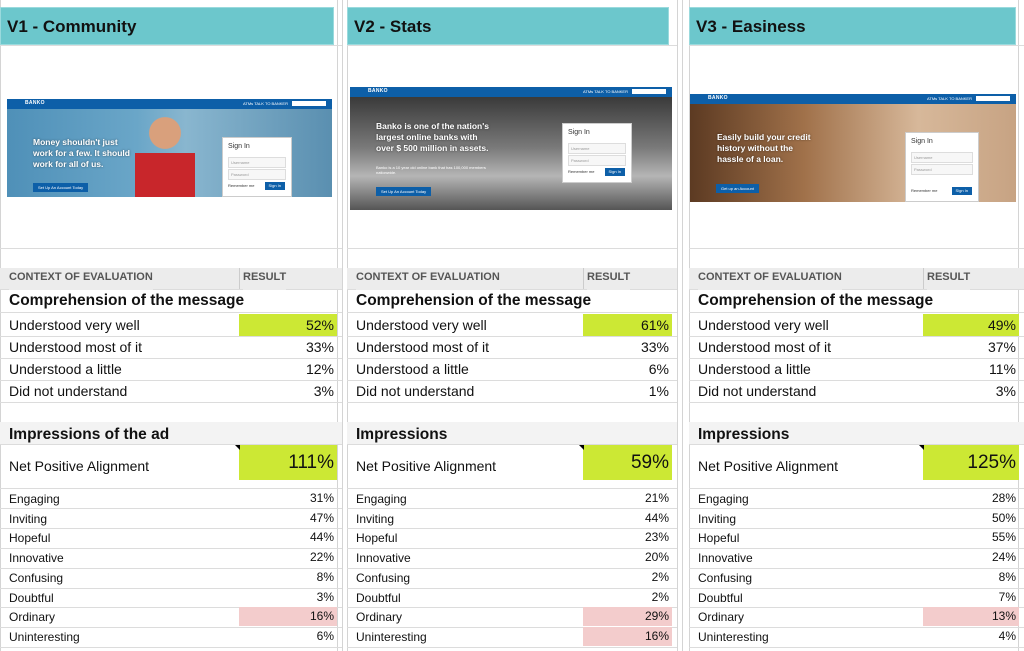 This screenshot has width=1024, height=651. I want to click on comprehension-value: 3%, so click(1005, 391).